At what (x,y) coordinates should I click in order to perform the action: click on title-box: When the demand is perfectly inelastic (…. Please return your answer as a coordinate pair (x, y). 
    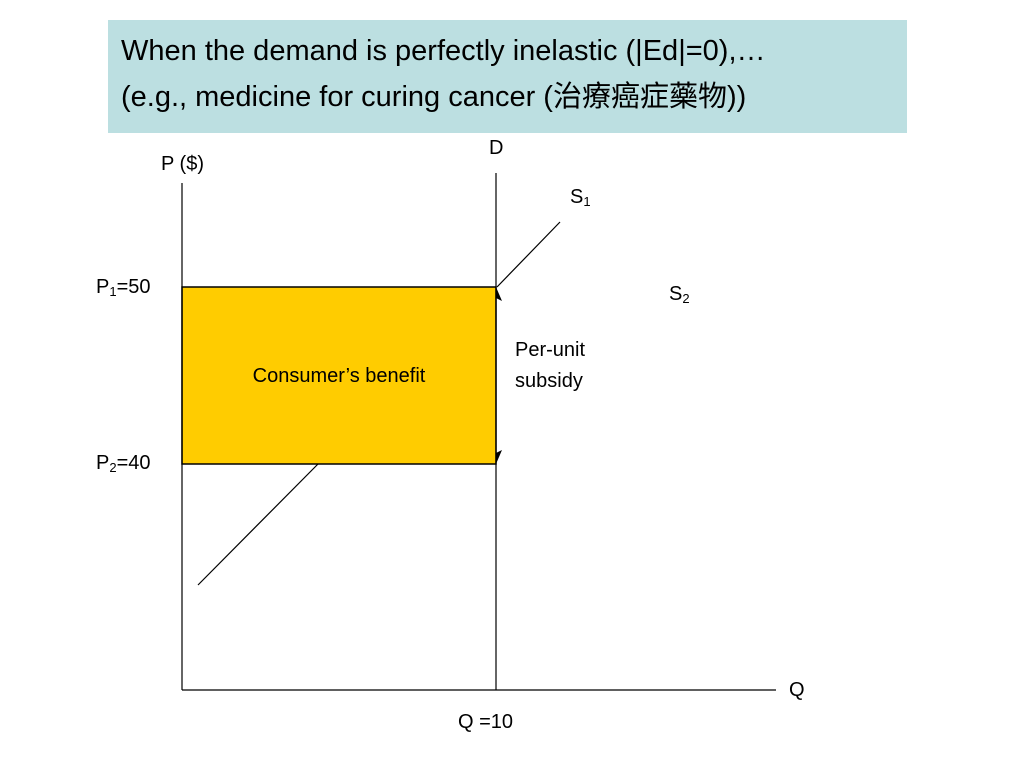
    Looking at the image, I should click on (507, 76).